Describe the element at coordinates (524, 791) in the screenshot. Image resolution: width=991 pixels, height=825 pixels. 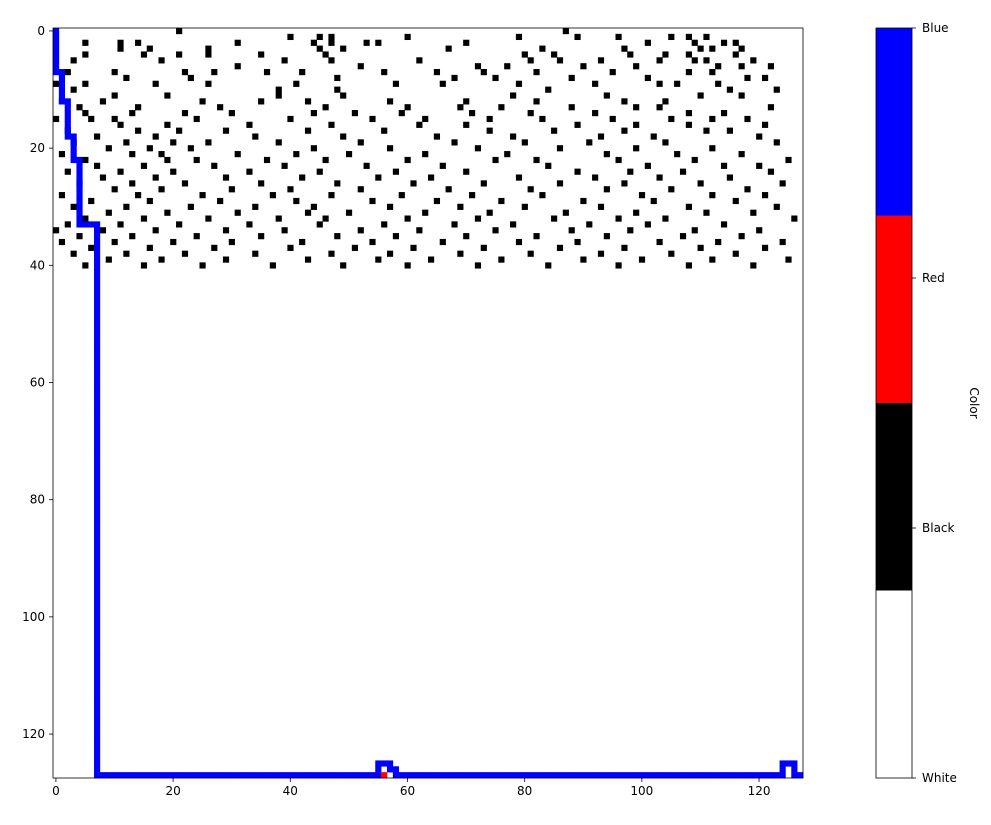
I see `x-tick-label: 80` at that location.